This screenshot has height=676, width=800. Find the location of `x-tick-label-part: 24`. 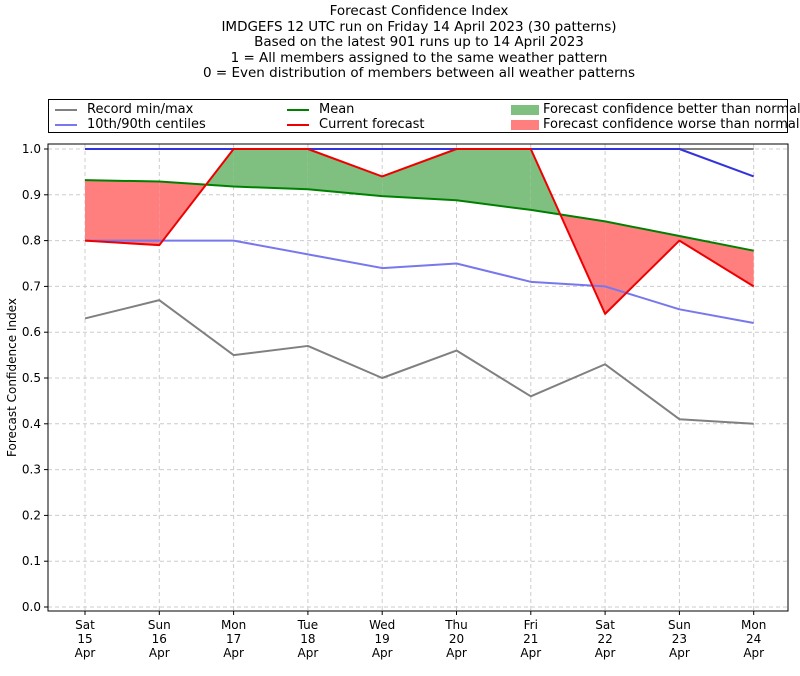

x-tick-label-part: 24 is located at coordinates (753, 639).